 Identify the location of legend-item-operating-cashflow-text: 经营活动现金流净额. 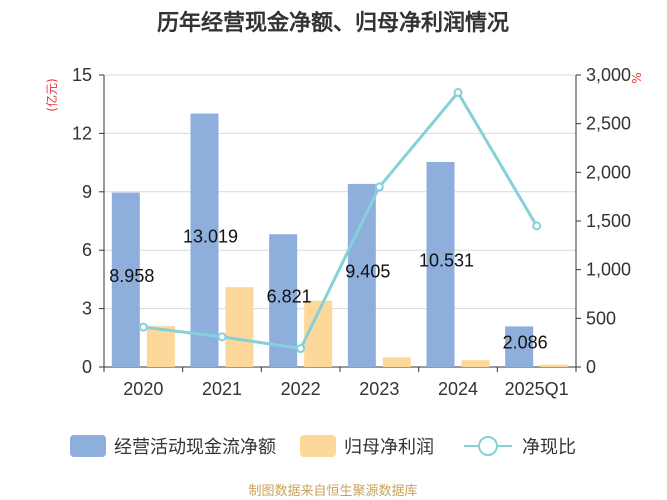
(195, 447).